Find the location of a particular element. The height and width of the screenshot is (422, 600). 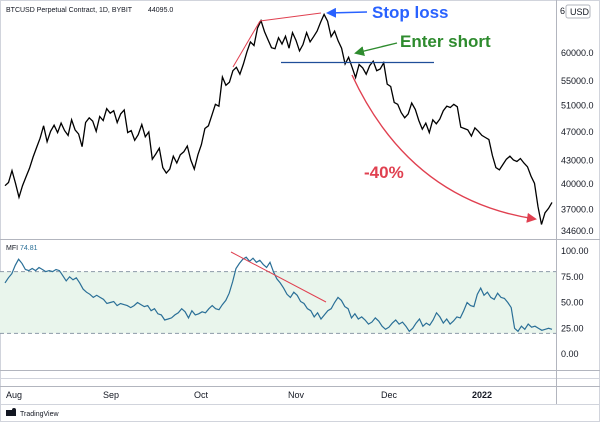

tradingview-logo-icon is located at coordinates (11, 412).